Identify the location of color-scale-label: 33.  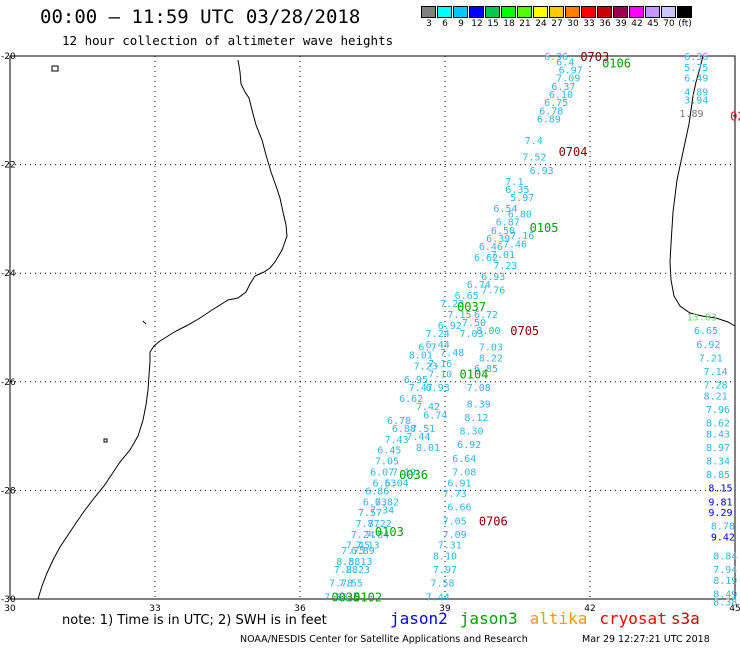
(589, 24).